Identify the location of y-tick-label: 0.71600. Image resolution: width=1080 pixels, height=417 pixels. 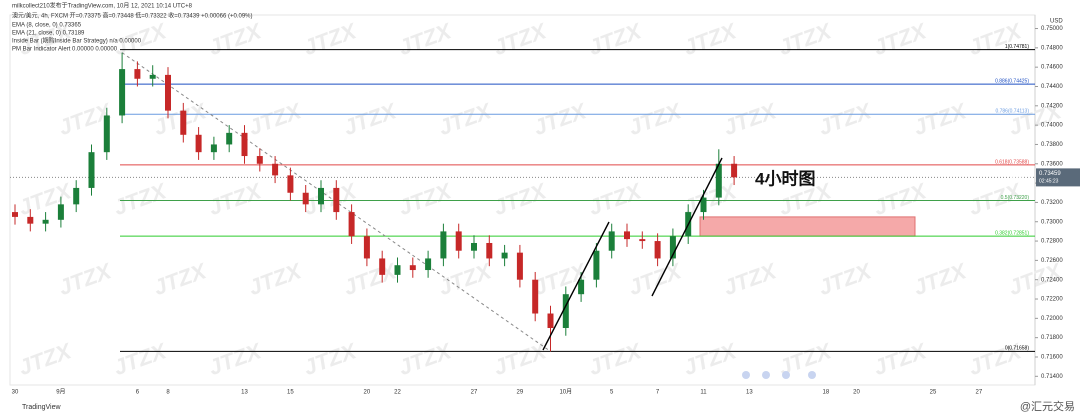
(1052, 358).